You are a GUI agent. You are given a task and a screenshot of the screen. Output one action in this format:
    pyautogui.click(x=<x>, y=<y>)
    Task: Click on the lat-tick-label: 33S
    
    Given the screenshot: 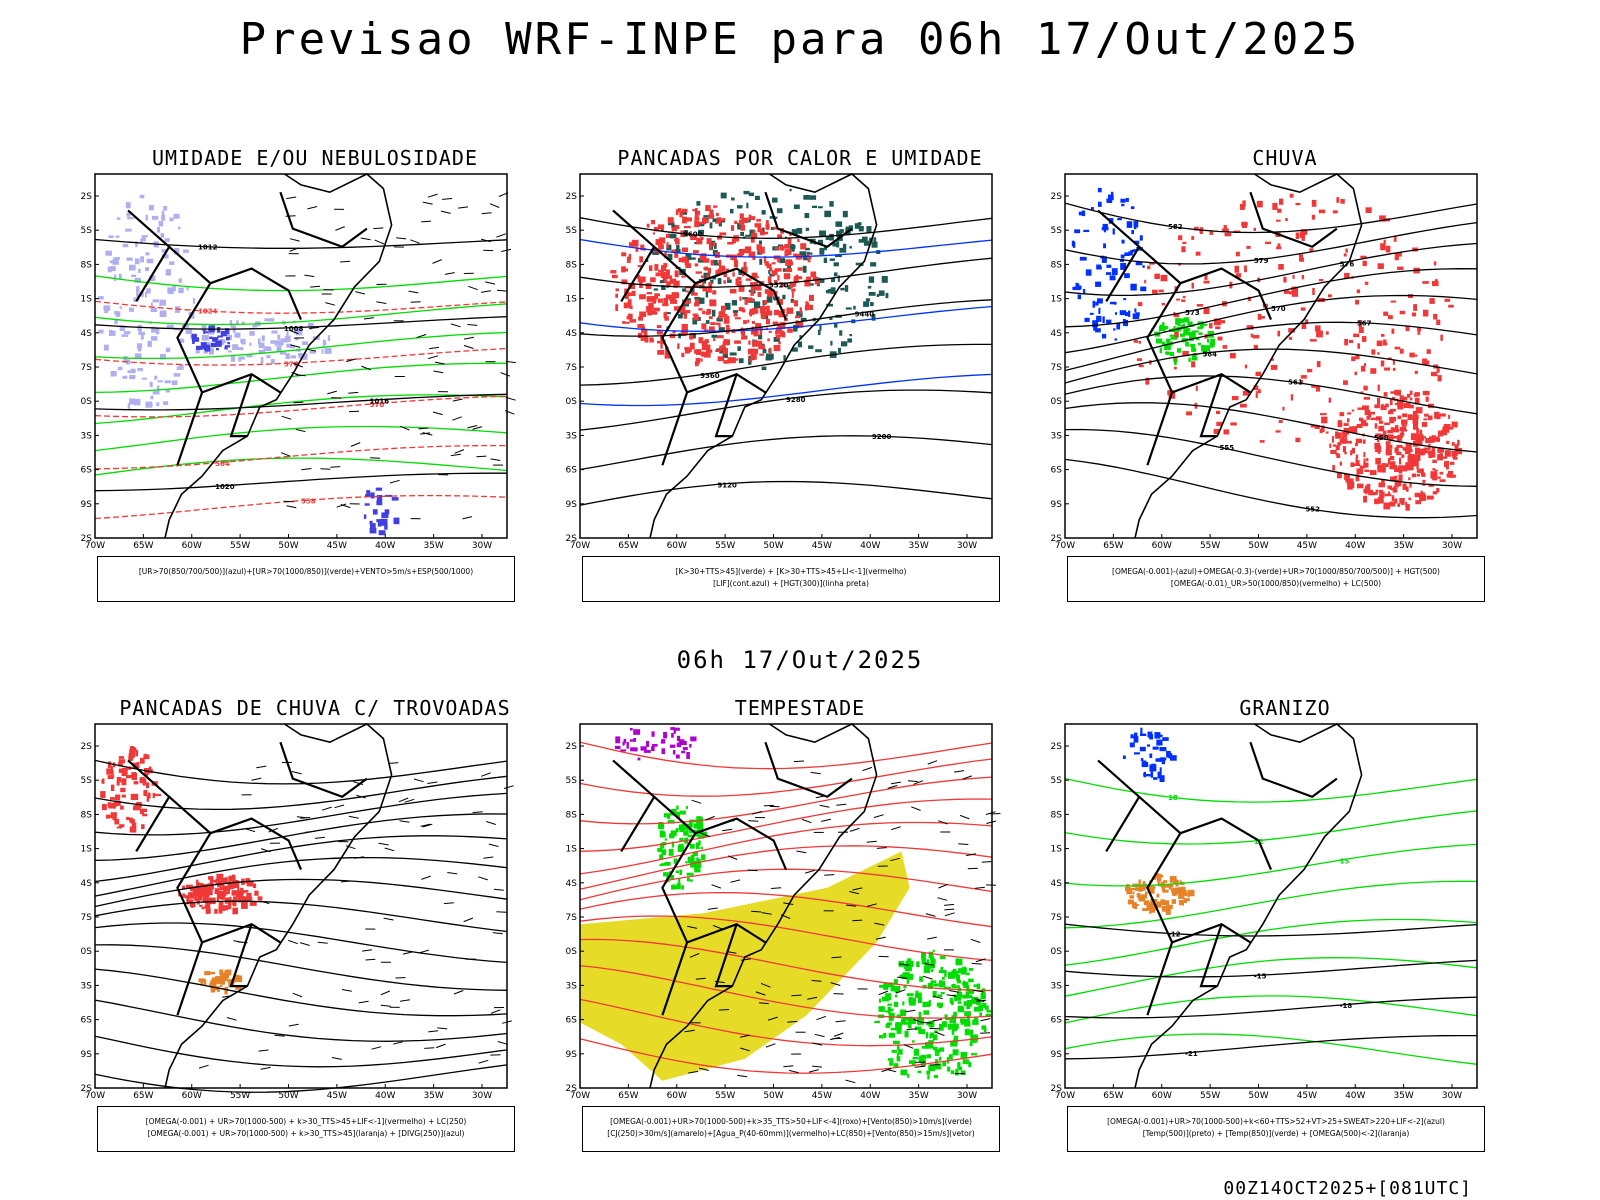 What is the action you would take?
    pyautogui.click(x=86, y=986)
    